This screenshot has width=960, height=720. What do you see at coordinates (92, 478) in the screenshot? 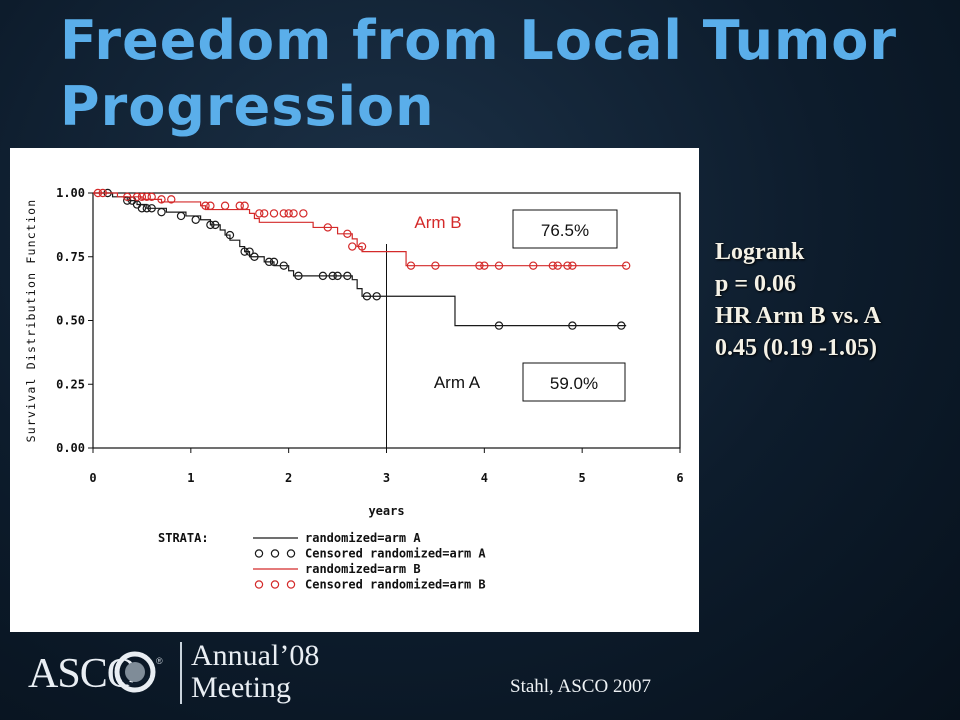
I see `x-tick-label: 0` at bounding box center [92, 478].